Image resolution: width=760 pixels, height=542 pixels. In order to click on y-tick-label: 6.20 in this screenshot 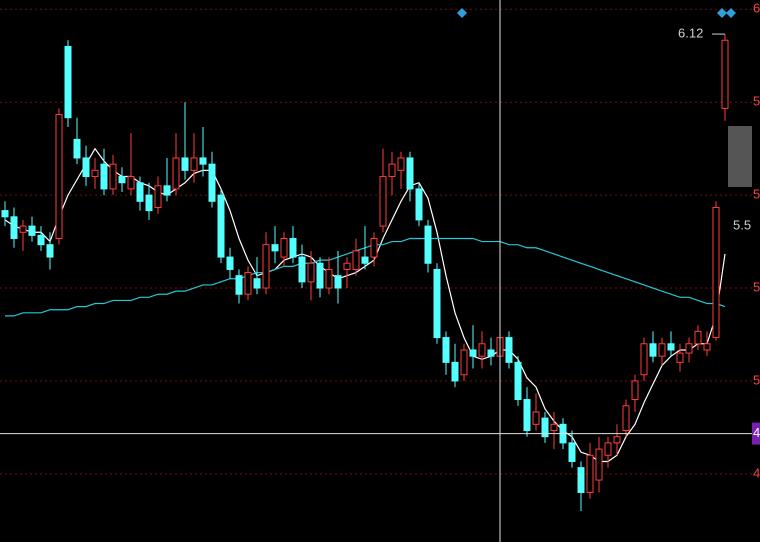, I will do `click(756, 8)`.